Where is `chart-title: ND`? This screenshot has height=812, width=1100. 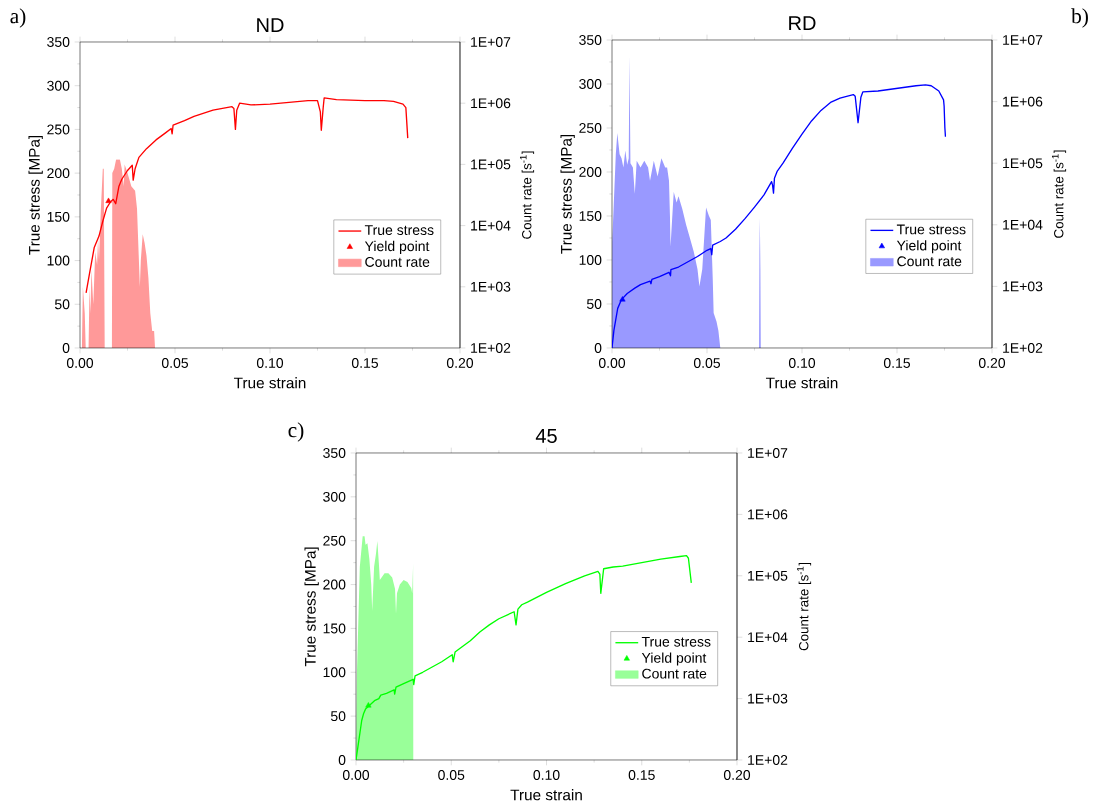
chart-title: ND is located at coordinates (270, 25).